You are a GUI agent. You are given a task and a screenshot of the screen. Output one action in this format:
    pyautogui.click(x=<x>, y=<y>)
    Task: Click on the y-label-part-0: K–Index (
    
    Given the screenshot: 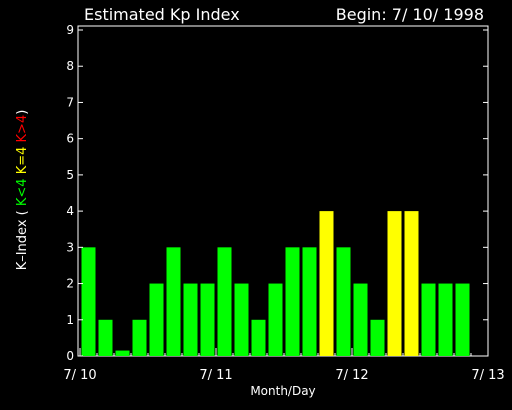 What is the action you would take?
    pyautogui.click(x=22, y=238)
    